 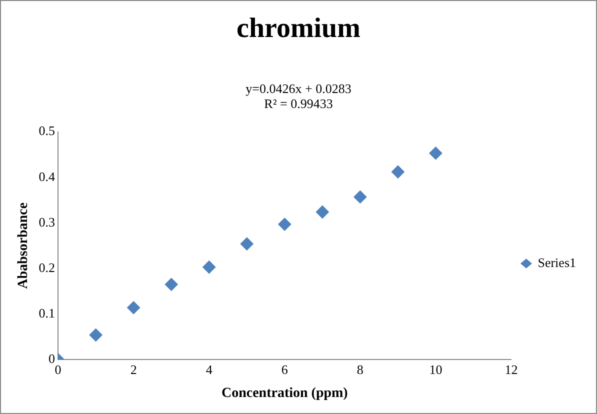 I want to click on y-tick-label: 0, so click(x=52, y=358).